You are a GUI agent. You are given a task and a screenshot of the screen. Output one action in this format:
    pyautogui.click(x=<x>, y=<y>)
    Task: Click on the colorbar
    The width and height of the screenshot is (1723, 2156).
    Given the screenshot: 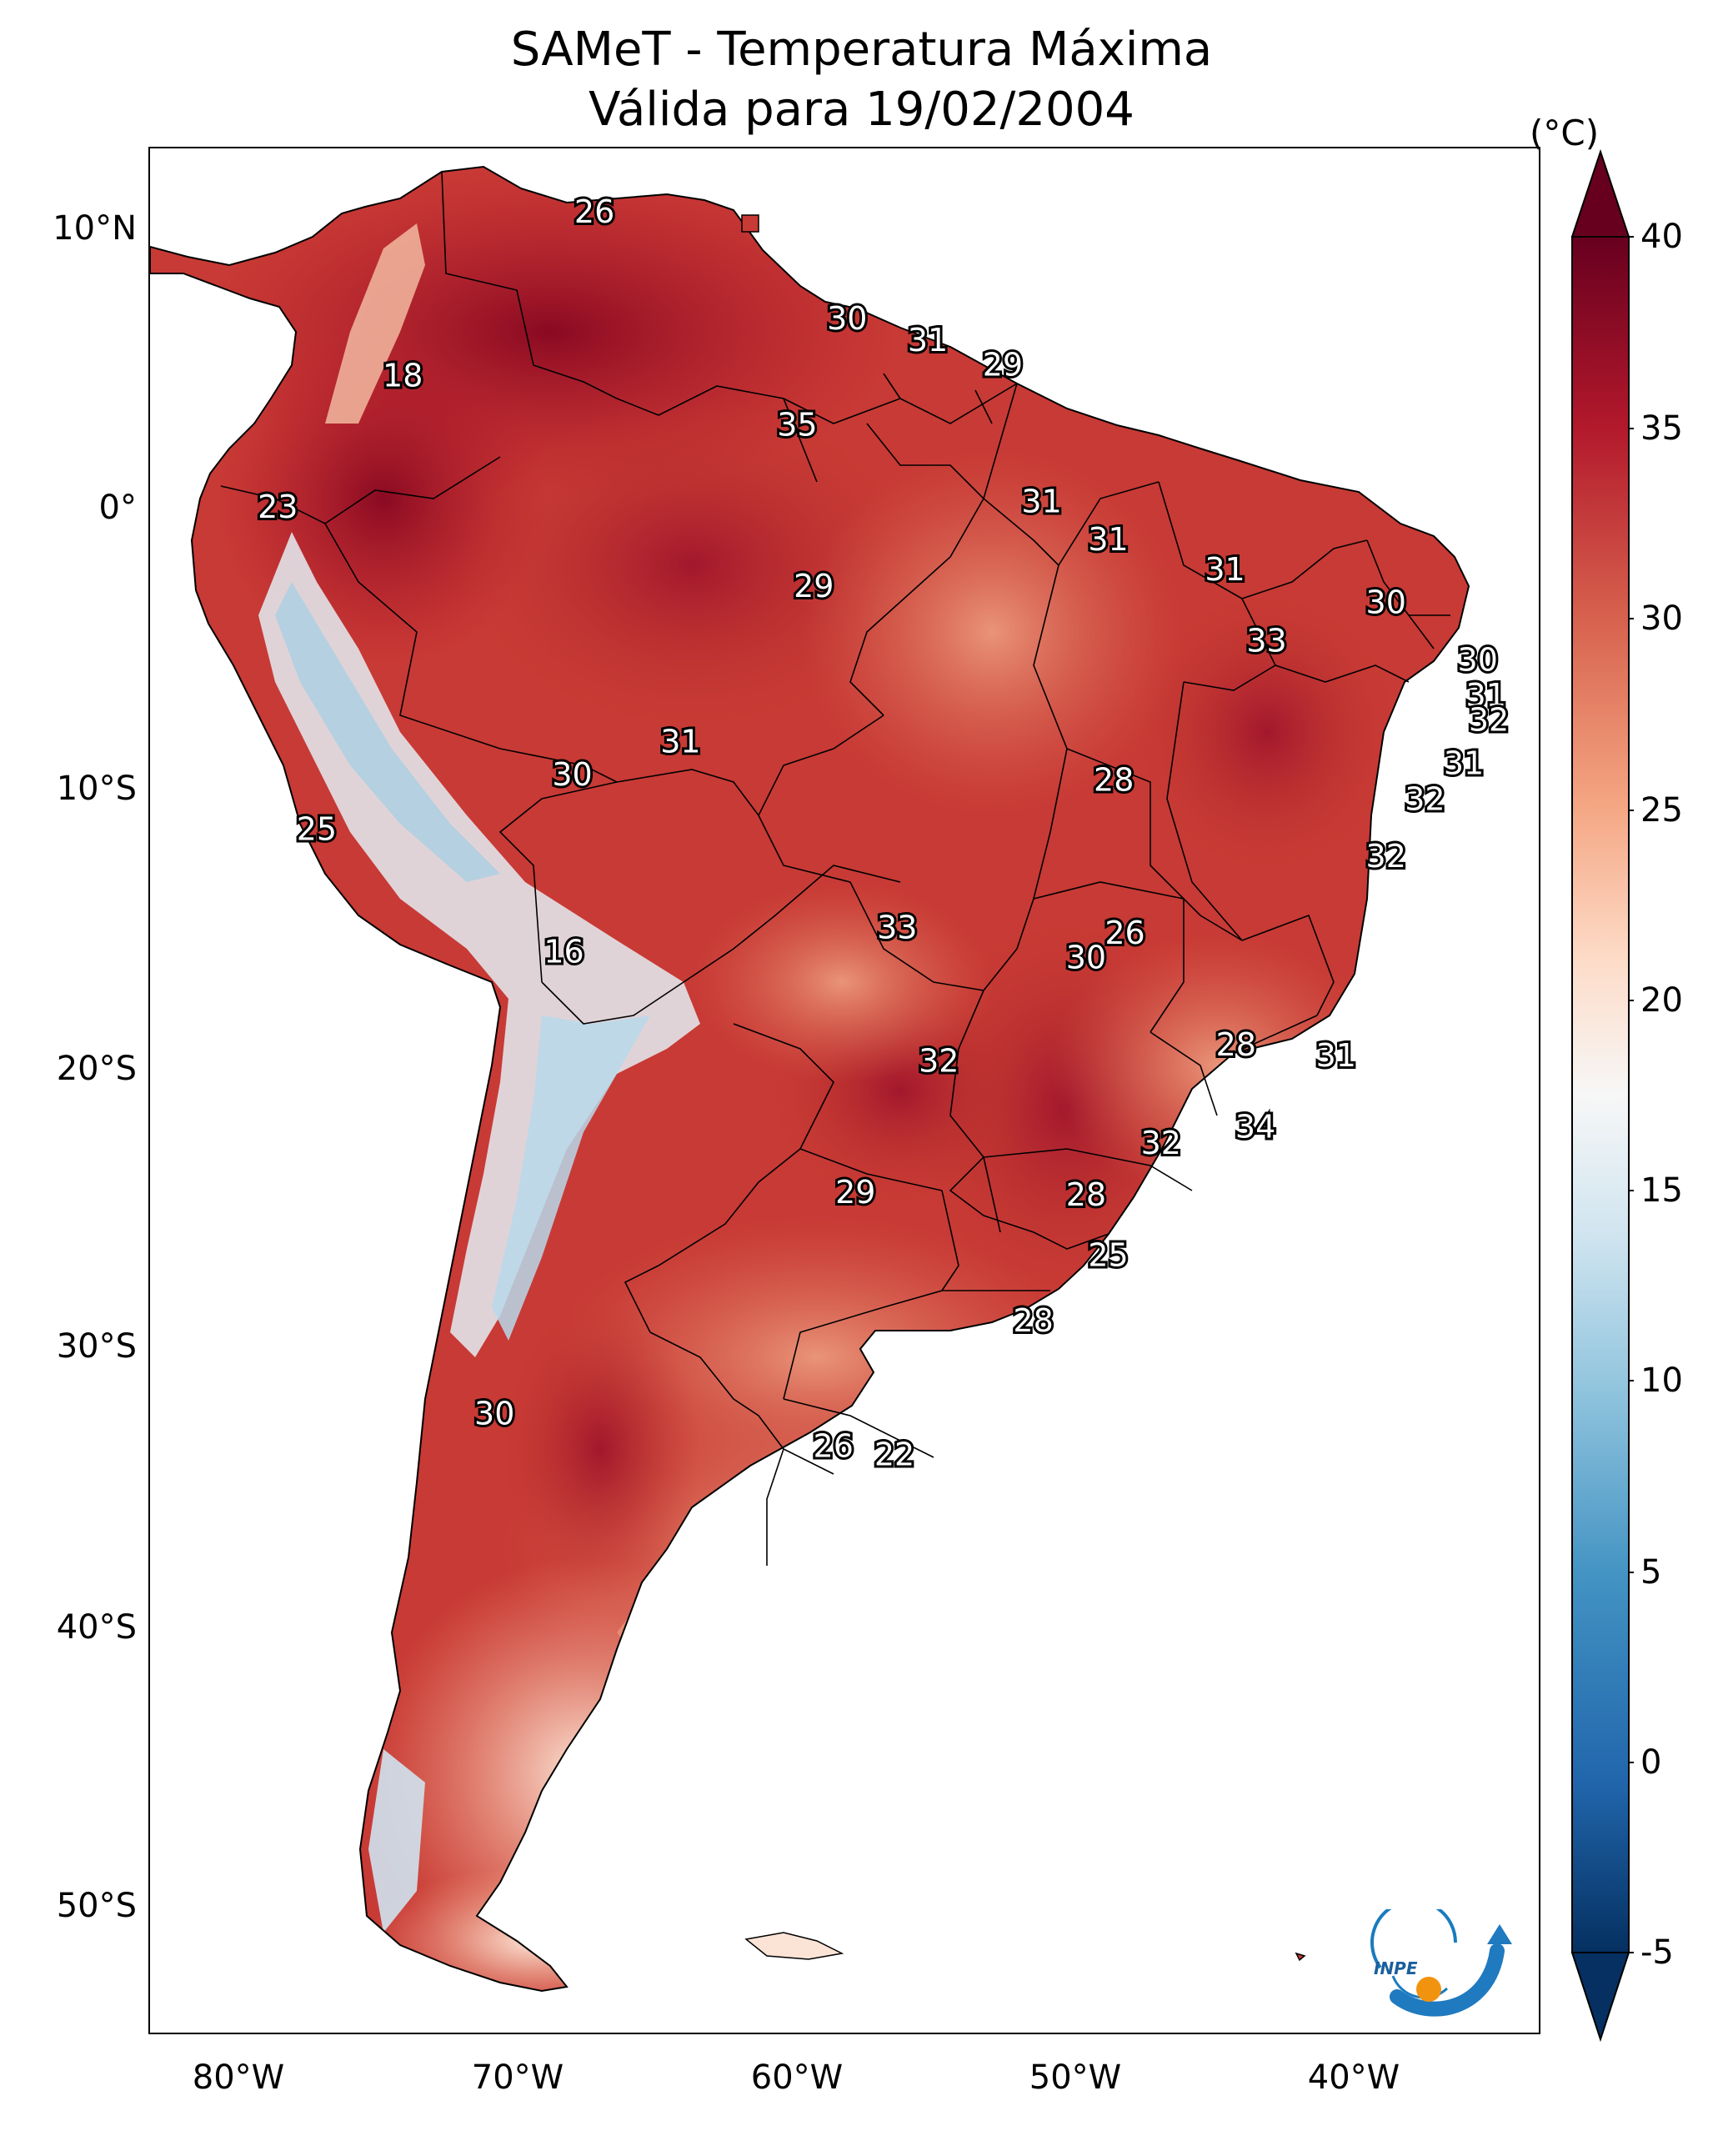 What is the action you would take?
    pyautogui.click(x=1602, y=1095)
    